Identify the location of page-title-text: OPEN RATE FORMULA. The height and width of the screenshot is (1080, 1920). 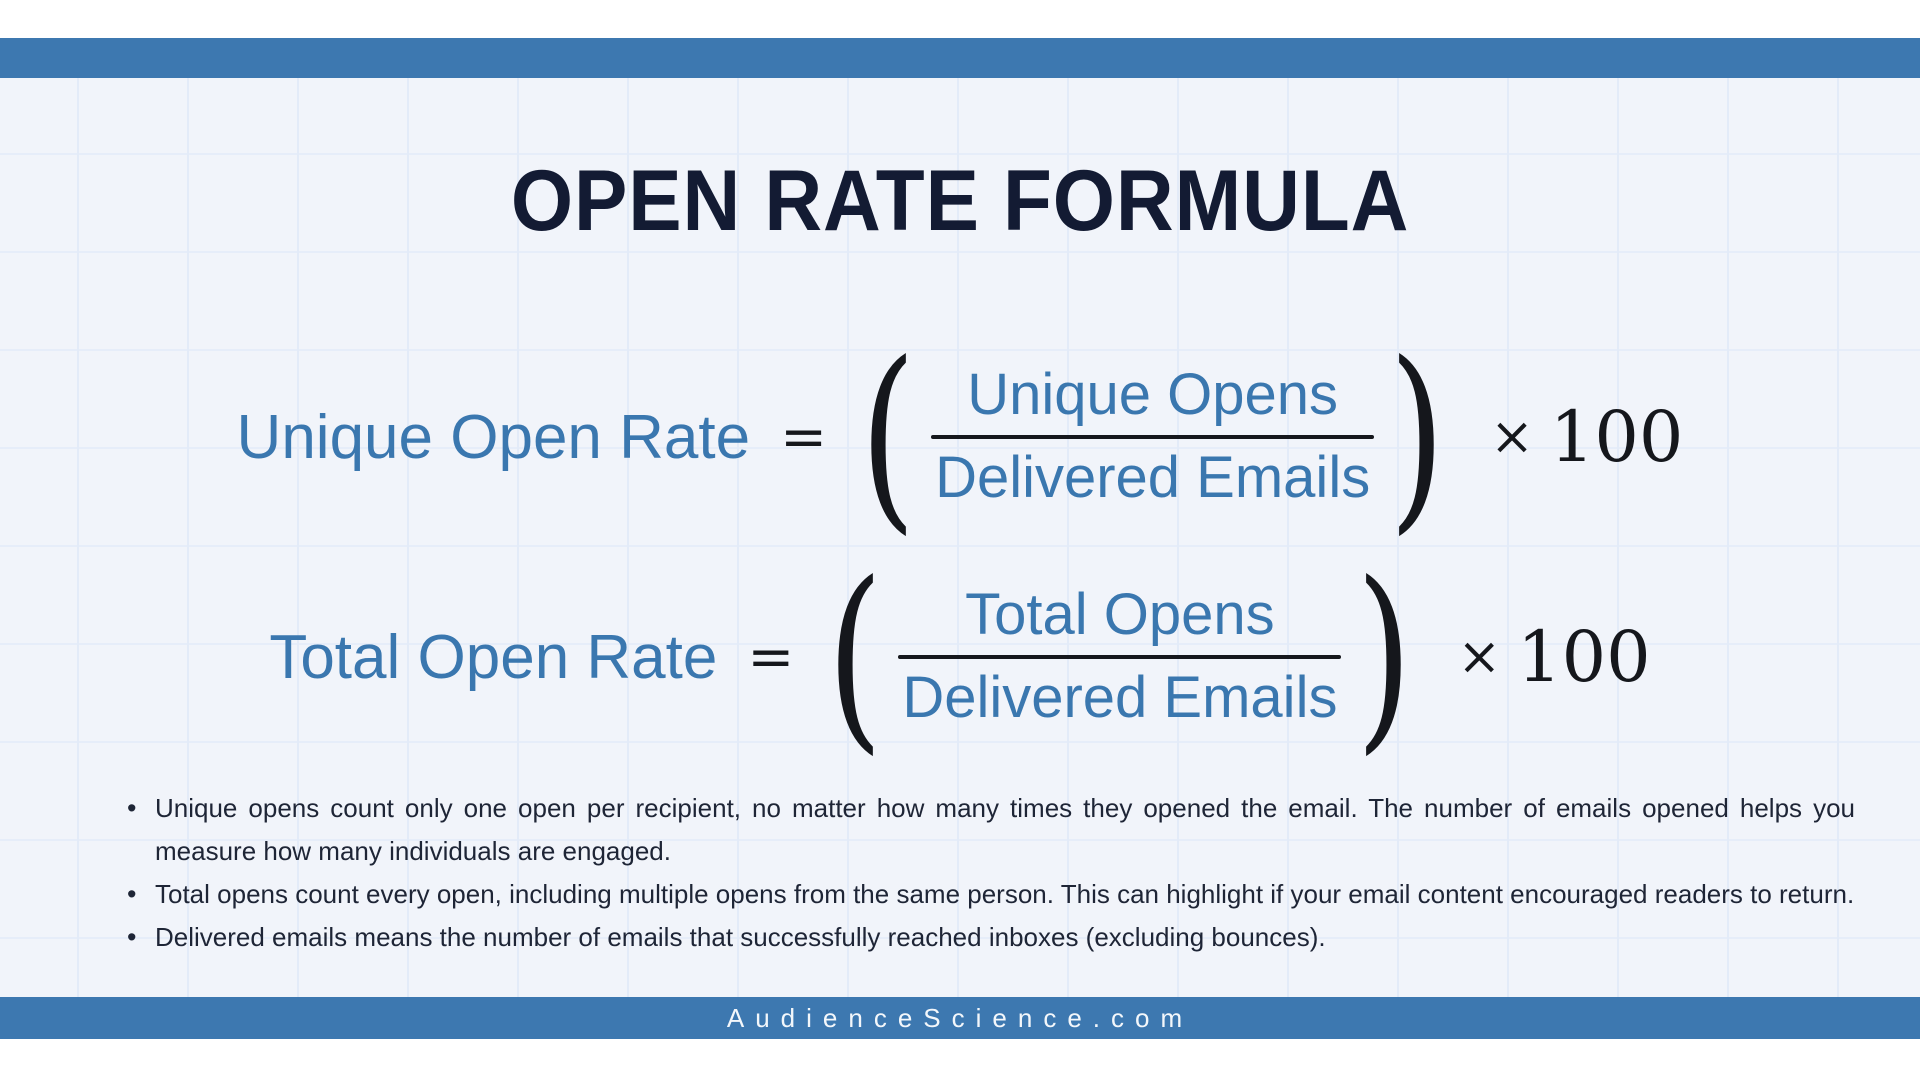
(960, 201).